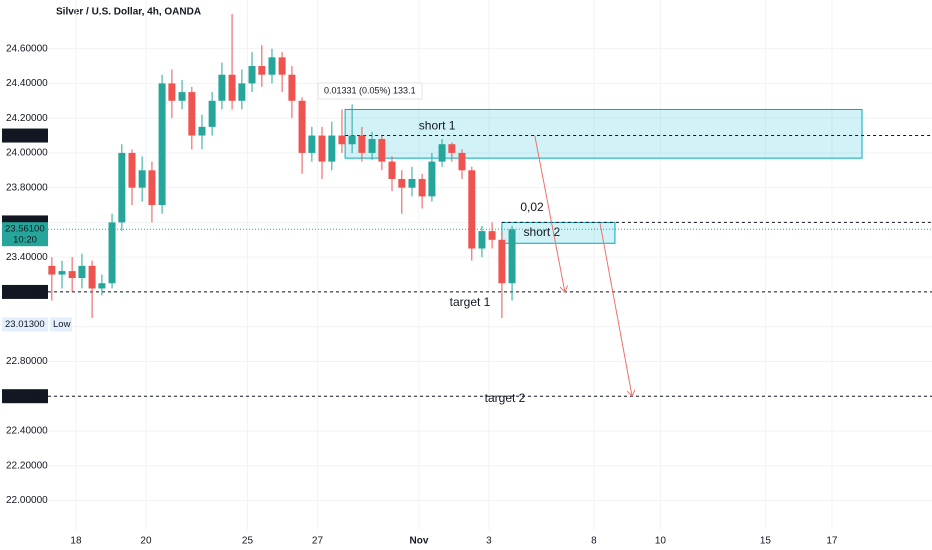  Describe the element at coordinates (661, 541) in the screenshot. I see `x-tick-label: 10` at that location.